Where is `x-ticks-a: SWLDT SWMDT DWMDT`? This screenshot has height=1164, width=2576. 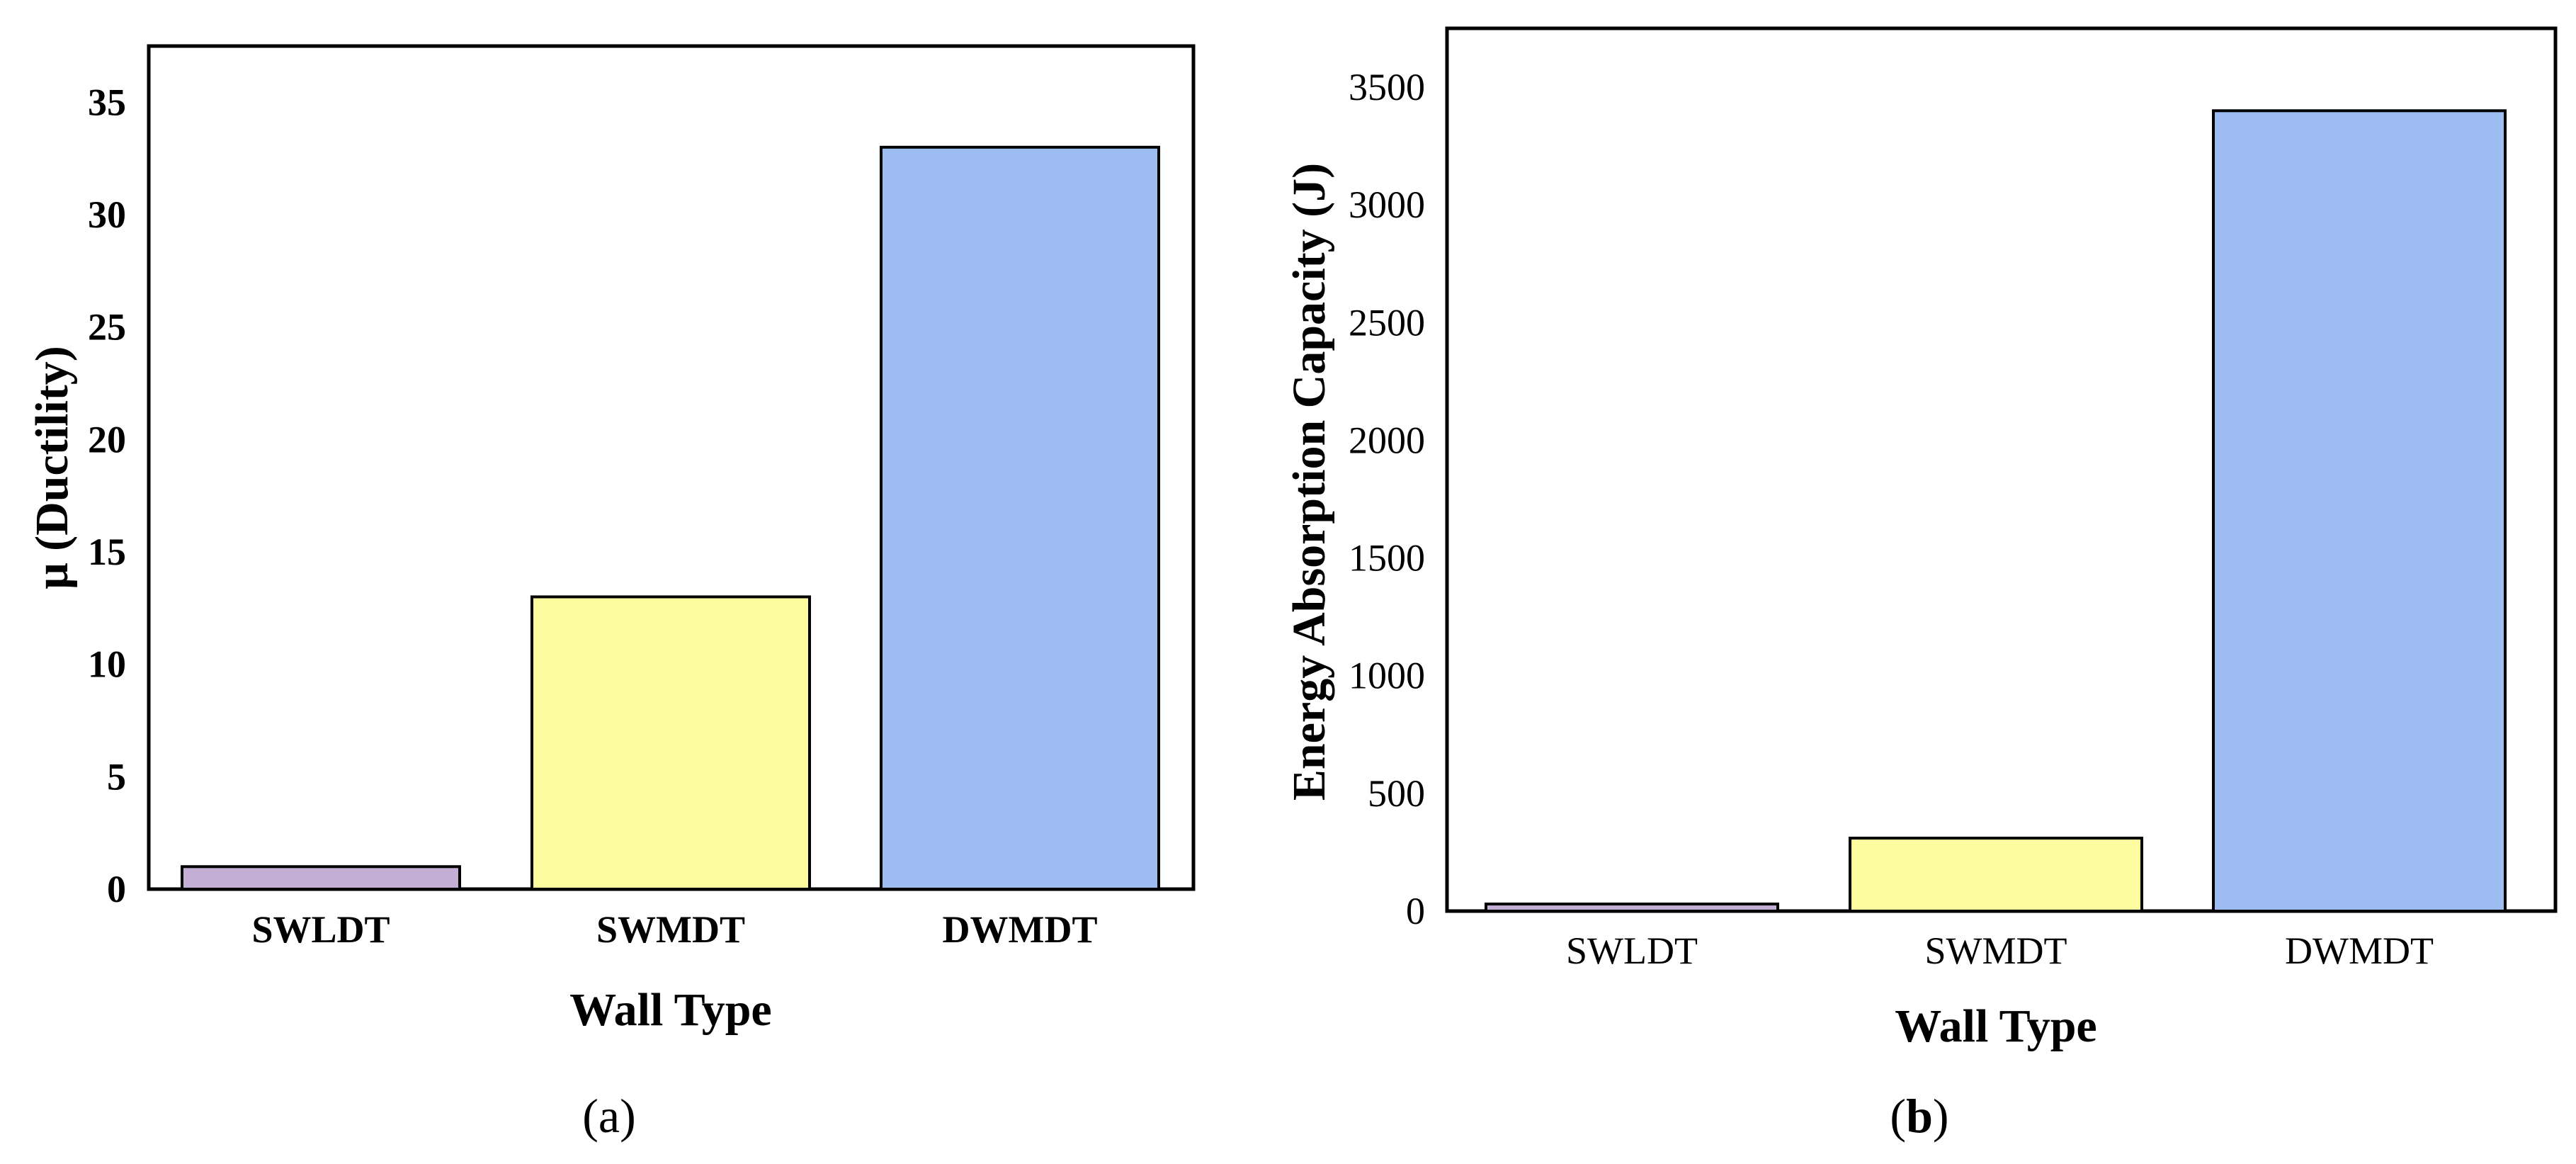
x-ticks-a: SWLDT SWMDT DWMDT is located at coordinates (674, 929).